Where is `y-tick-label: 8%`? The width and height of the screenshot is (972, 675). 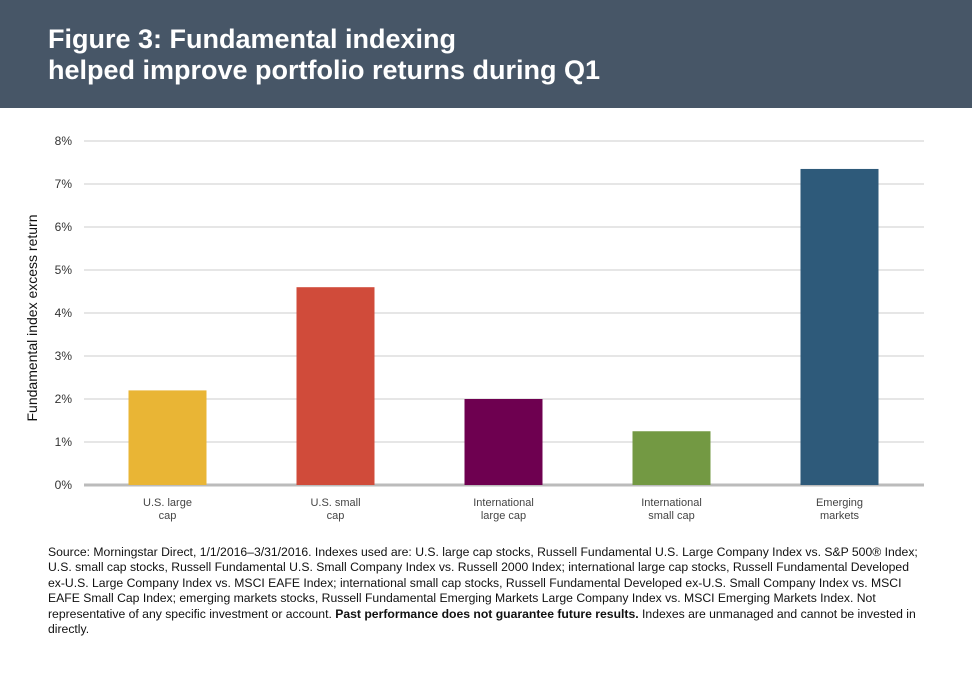 y-tick-label: 8% is located at coordinates (64, 141).